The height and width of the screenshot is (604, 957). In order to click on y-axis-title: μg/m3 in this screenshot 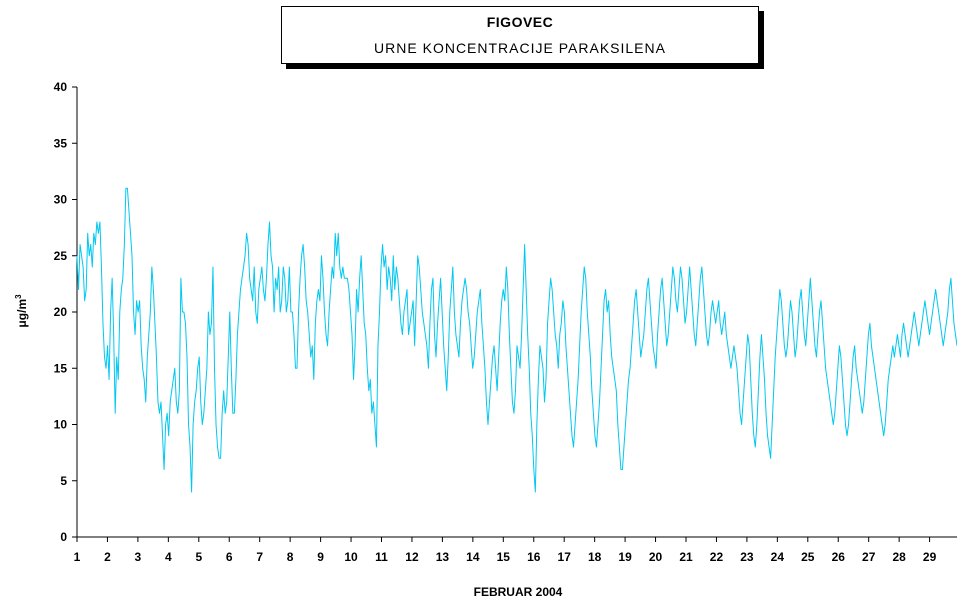, I will do `click(21, 311)`.